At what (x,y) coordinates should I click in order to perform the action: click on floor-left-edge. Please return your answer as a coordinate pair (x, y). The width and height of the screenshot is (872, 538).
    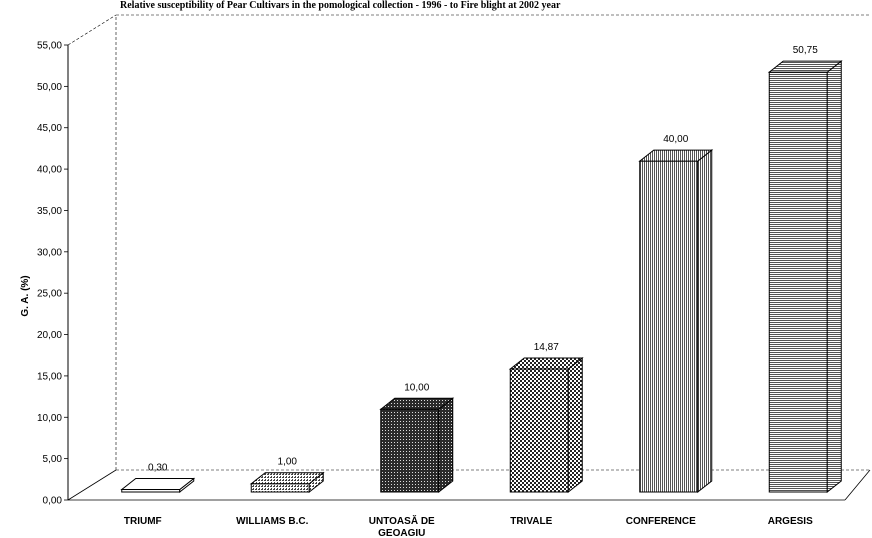
    Looking at the image, I should click on (92, 485).